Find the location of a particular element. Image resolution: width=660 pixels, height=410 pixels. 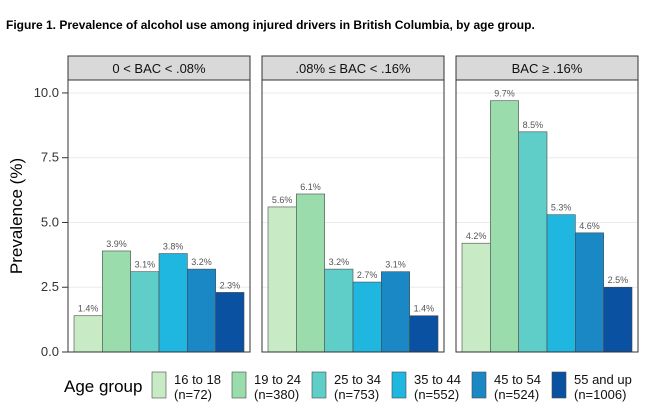

legend-label: 35 to 44 is located at coordinates (437, 379).